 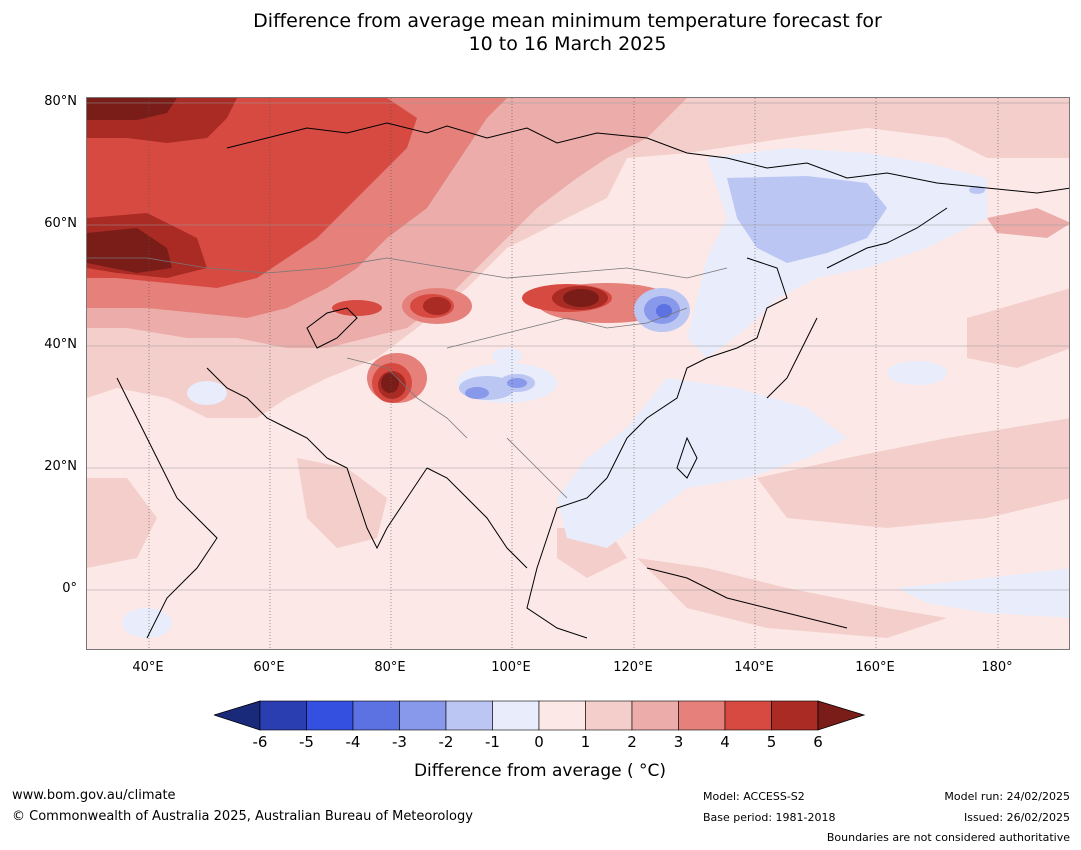 I want to click on colorbar-tick-label: -5, so click(x=306, y=742).